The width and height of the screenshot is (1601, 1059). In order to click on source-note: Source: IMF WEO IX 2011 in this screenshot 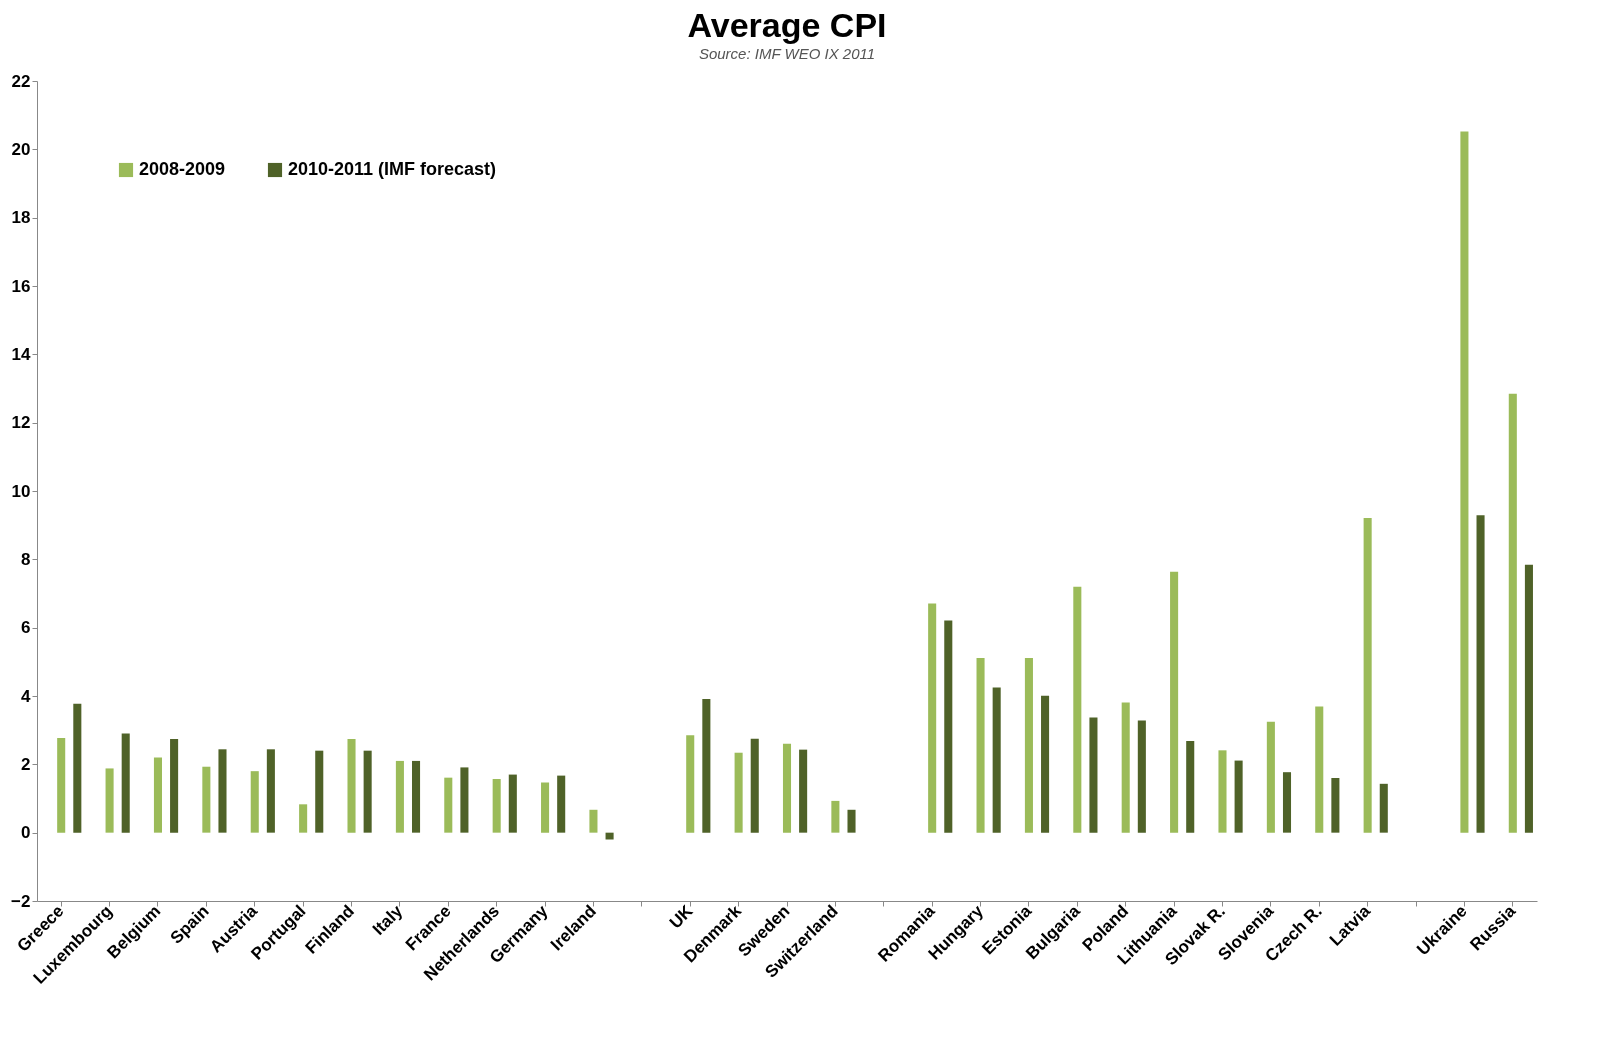, I will do `click(787, 53)`.